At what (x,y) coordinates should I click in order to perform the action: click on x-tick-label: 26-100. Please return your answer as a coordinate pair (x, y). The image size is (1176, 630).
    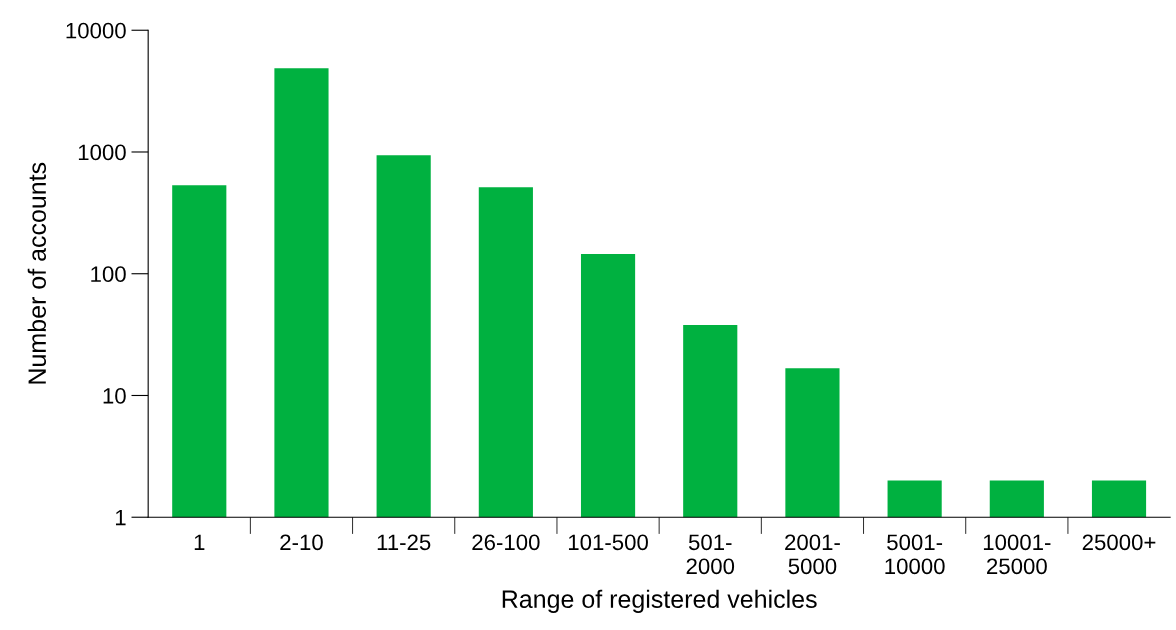
    Looking at the image, I should click on (506, 542).